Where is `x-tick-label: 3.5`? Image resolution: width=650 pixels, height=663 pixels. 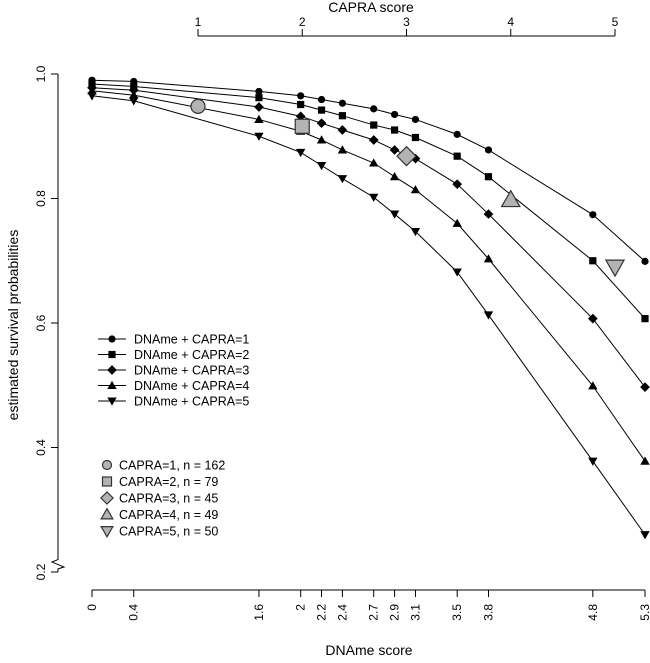 x-tick-label: 3.5 is located at coordinates (457, 612).